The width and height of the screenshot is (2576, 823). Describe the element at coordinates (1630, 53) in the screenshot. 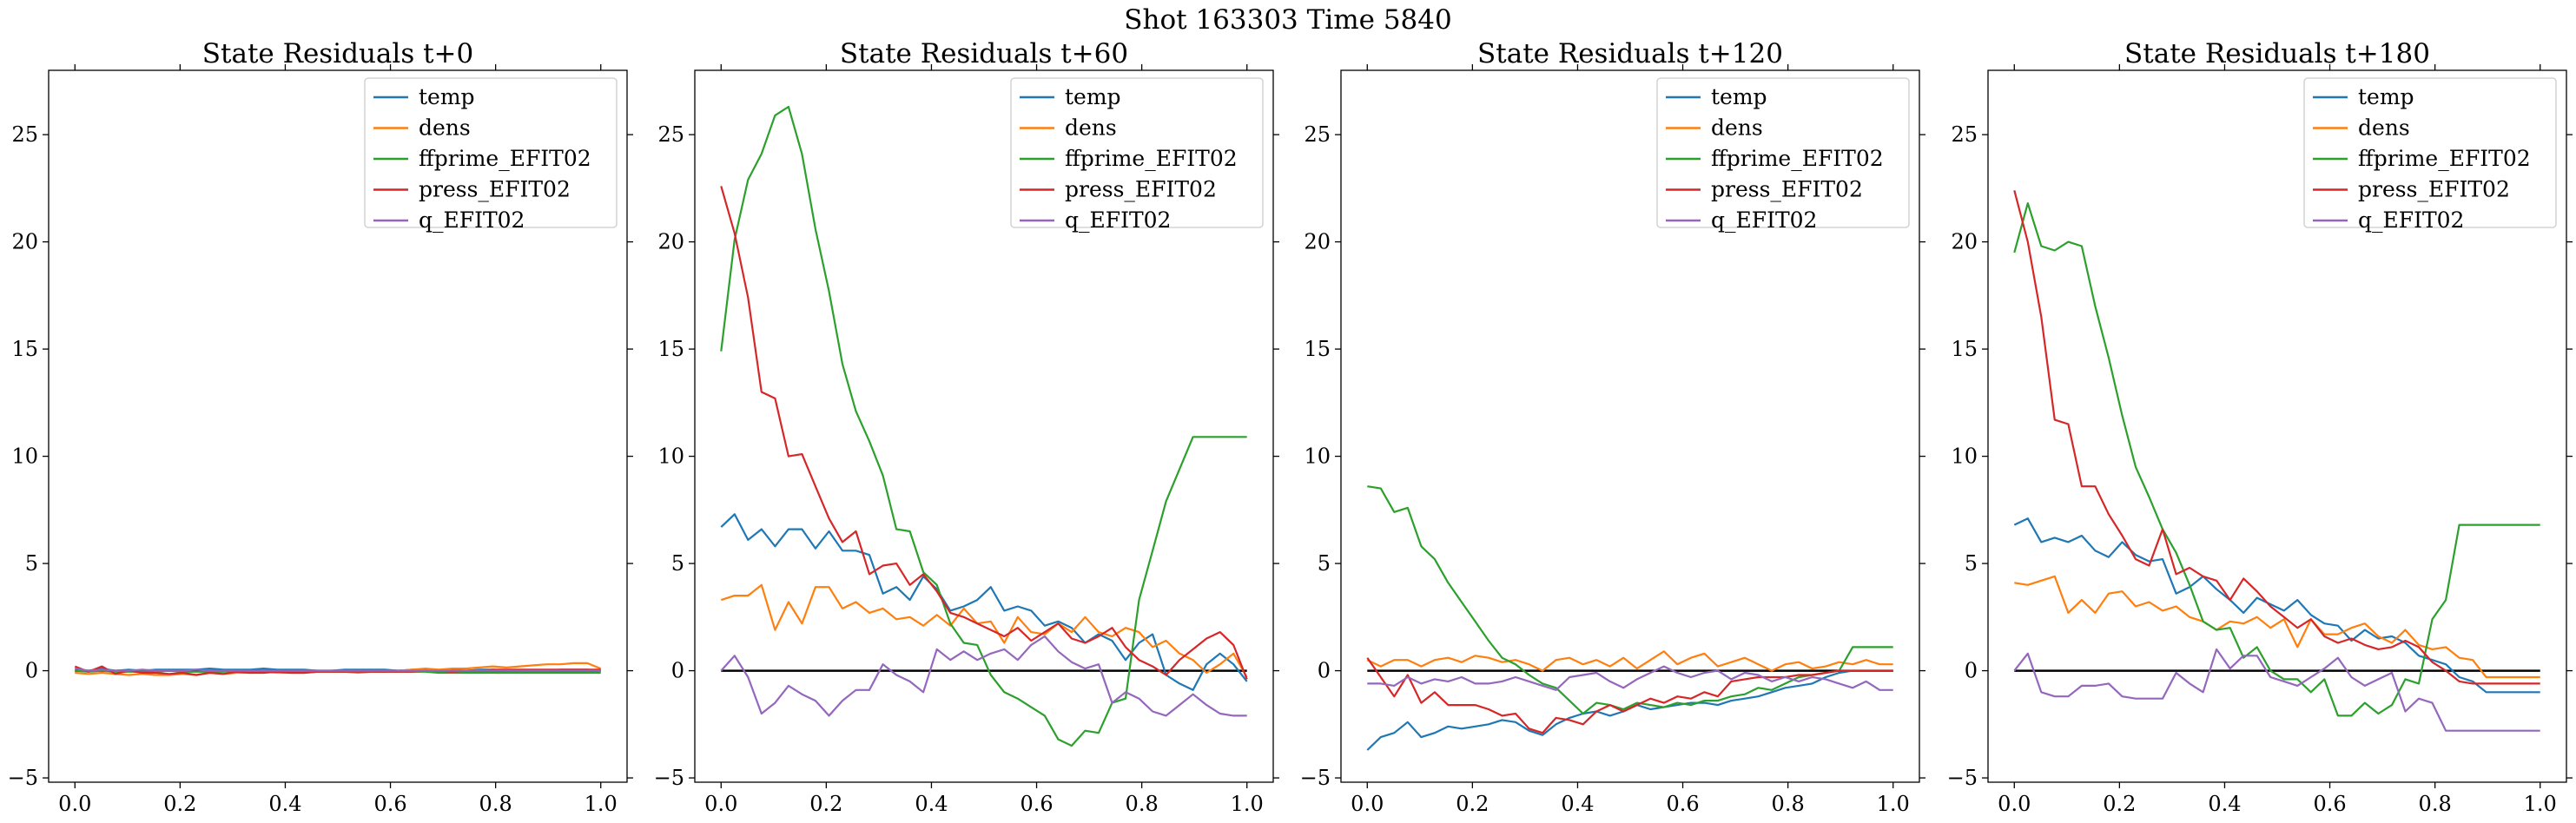

I see `chart-title: State Residuals t+120` at that location.